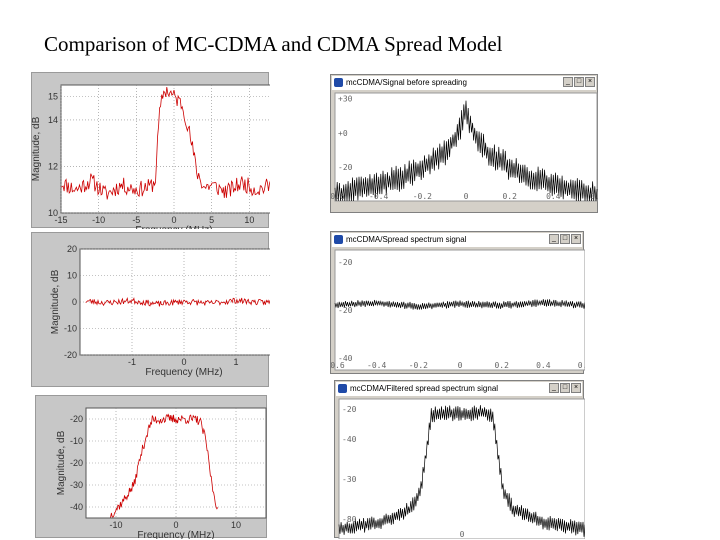  I want to click on y-tick-label: 15, so click(53, 97).